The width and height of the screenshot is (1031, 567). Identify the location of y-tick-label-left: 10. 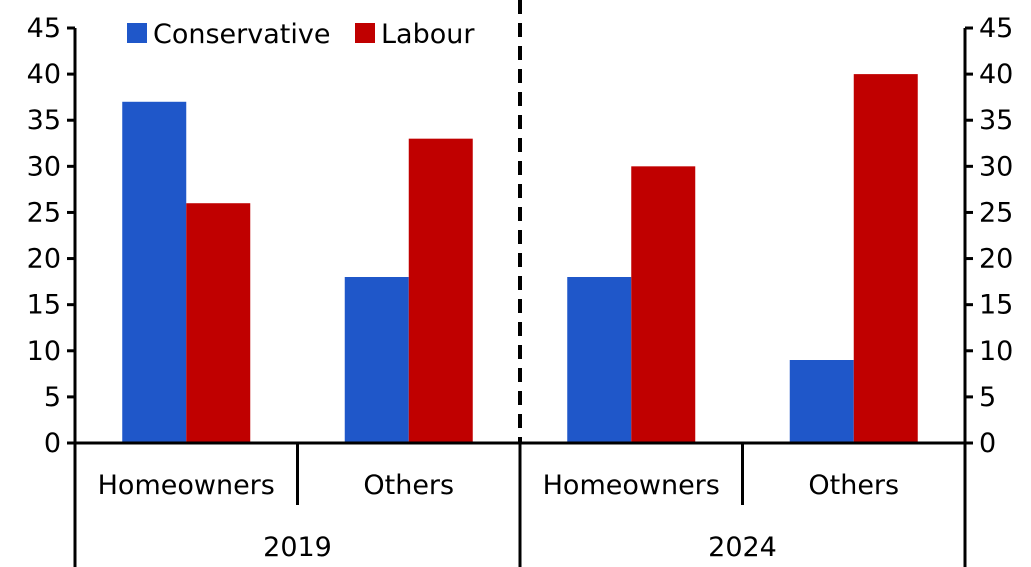
(44, 351).